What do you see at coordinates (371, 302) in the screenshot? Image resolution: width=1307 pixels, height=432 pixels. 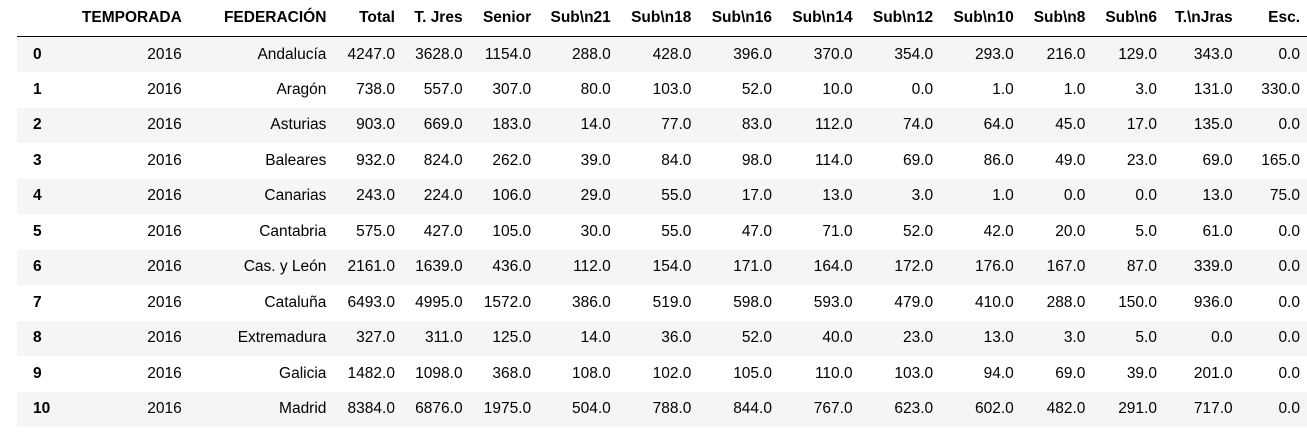 I see `table-cell: 6493.0` at bounding box center [371, 302].